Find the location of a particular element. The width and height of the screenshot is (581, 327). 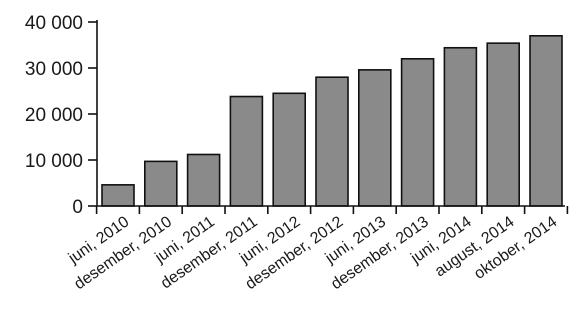

y-tick-label: 40 000 is located at coordinates (54, 23).